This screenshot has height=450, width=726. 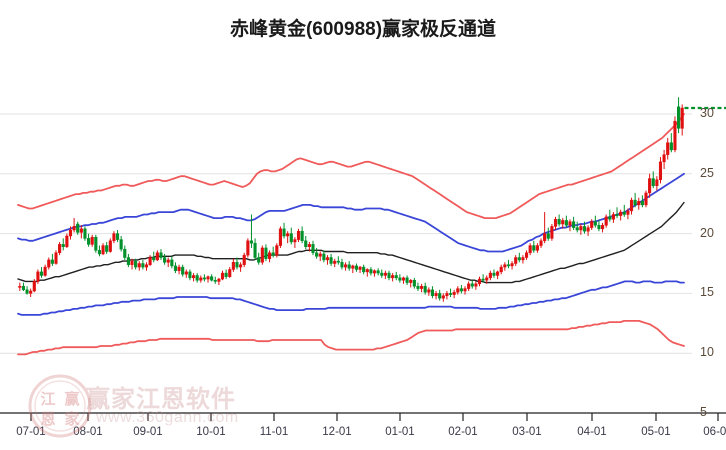 I want to click on y-axis-tick-25: 25, so click(x=707, y=172).